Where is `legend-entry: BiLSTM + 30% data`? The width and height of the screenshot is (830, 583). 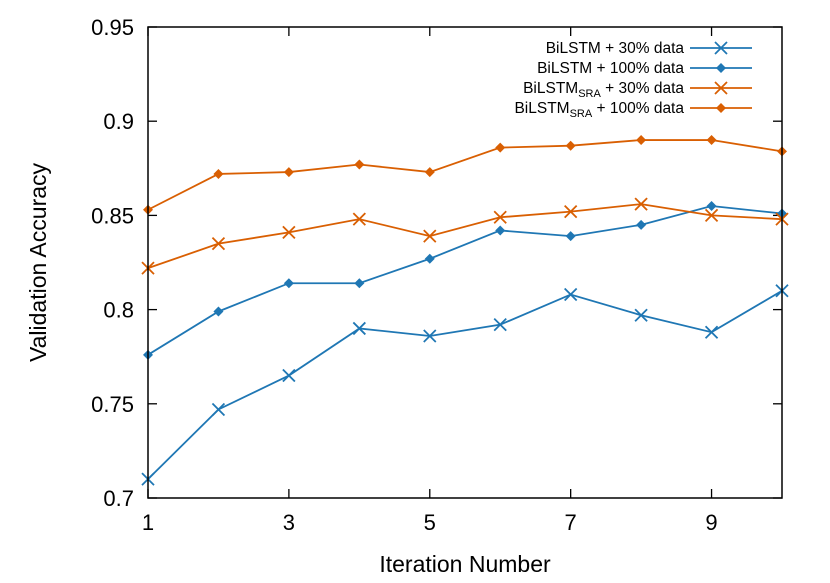 legend-entry: BiLSTM + 30% data is located at coordinates (649, 48).